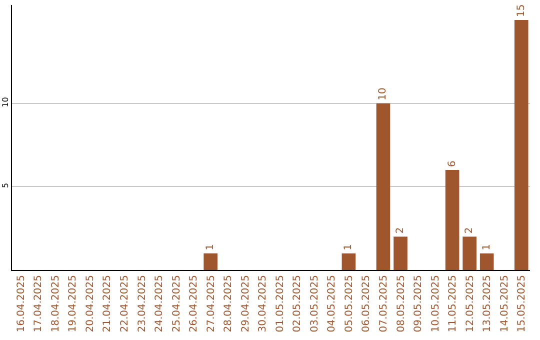 The width and height of the screenshot is (540, 340). I want to click on x-tick-label: 20.04.2025, so click(90, 303).